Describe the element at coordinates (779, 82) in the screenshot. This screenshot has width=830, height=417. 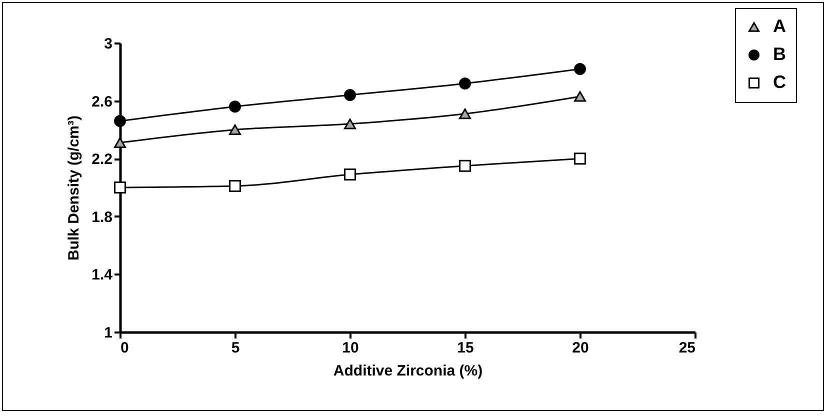
I see `legend-label: C` at that location.